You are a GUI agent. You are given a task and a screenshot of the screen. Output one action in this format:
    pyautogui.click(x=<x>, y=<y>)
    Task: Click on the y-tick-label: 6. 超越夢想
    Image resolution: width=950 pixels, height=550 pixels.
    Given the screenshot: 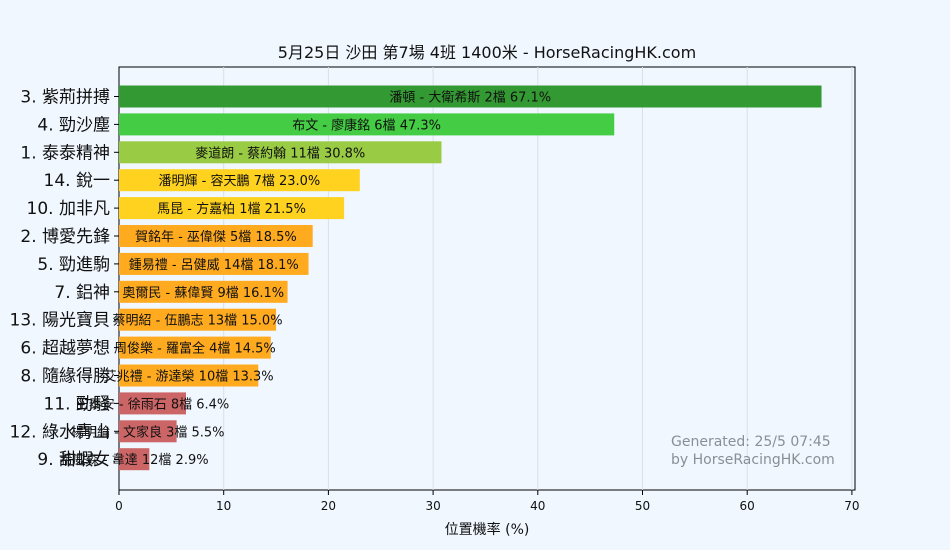 What is the action you would take?
    pyautogui.click(x=65, y=349)
    